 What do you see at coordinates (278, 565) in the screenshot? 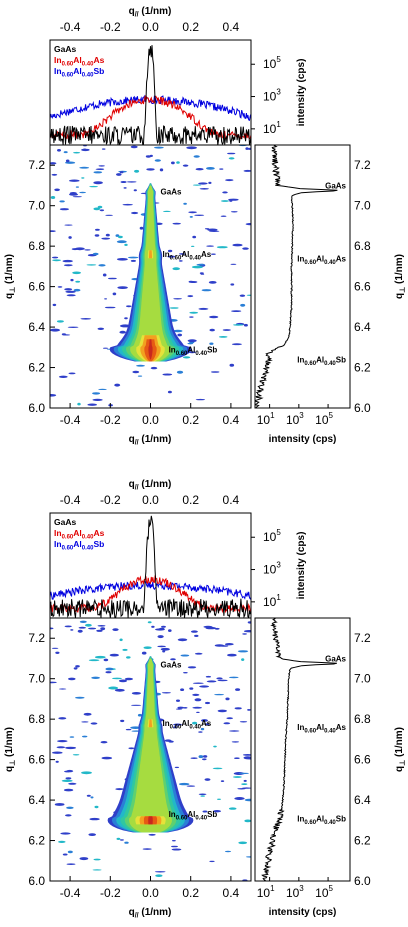
I see `tick-exp: 3` at bounding box center [278, 565].